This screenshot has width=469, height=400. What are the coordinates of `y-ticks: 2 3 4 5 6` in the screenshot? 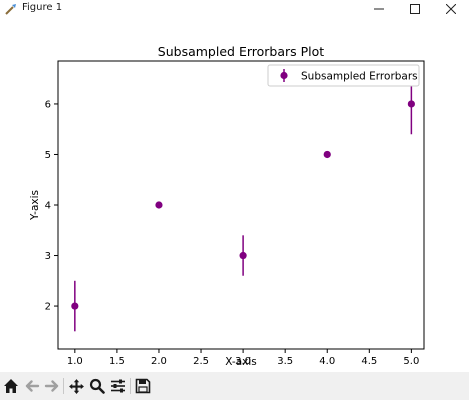 It's located at (51, 206).